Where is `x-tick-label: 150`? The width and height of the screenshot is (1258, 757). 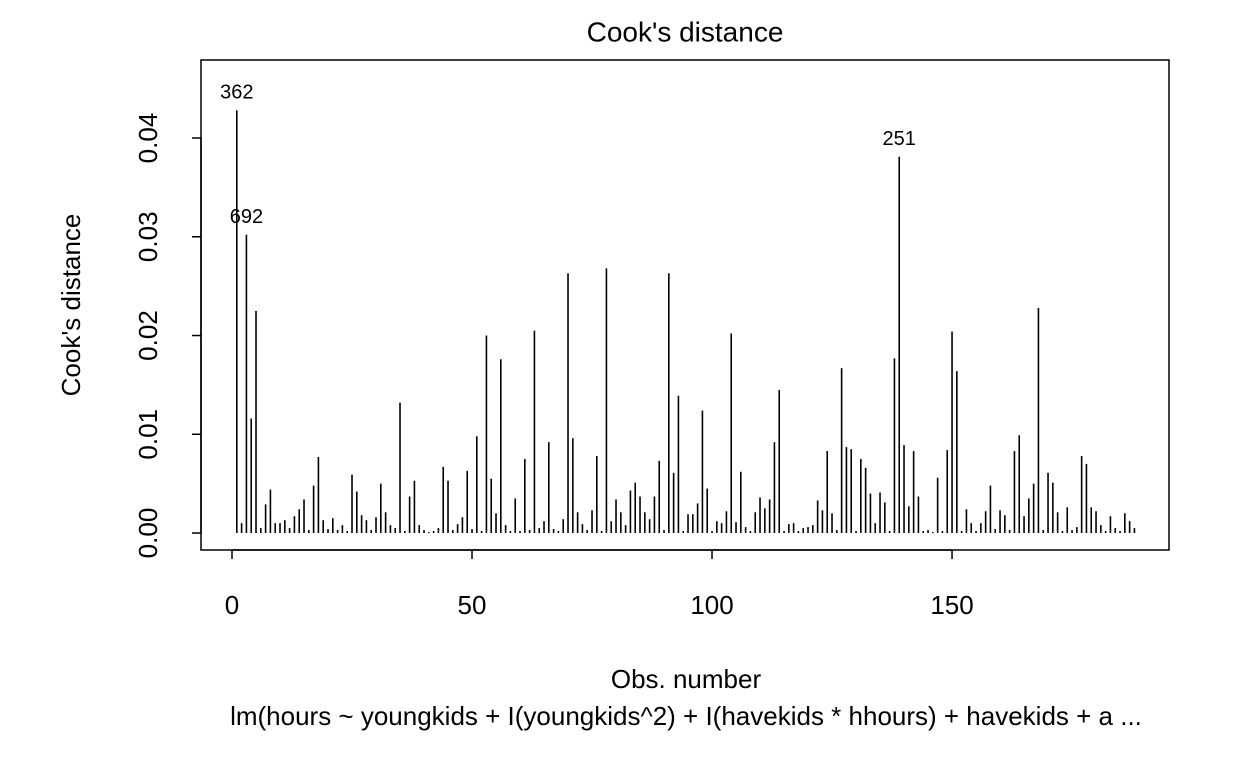 x-tick-label: 150 is located at coordinates (951, 605).